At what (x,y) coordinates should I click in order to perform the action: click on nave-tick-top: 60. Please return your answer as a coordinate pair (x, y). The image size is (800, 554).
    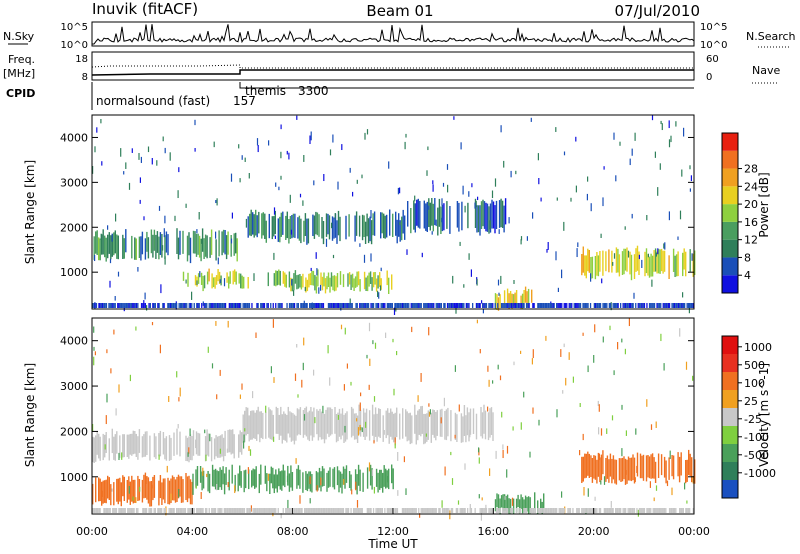
    Looking at the image, I should click on (712, 59).